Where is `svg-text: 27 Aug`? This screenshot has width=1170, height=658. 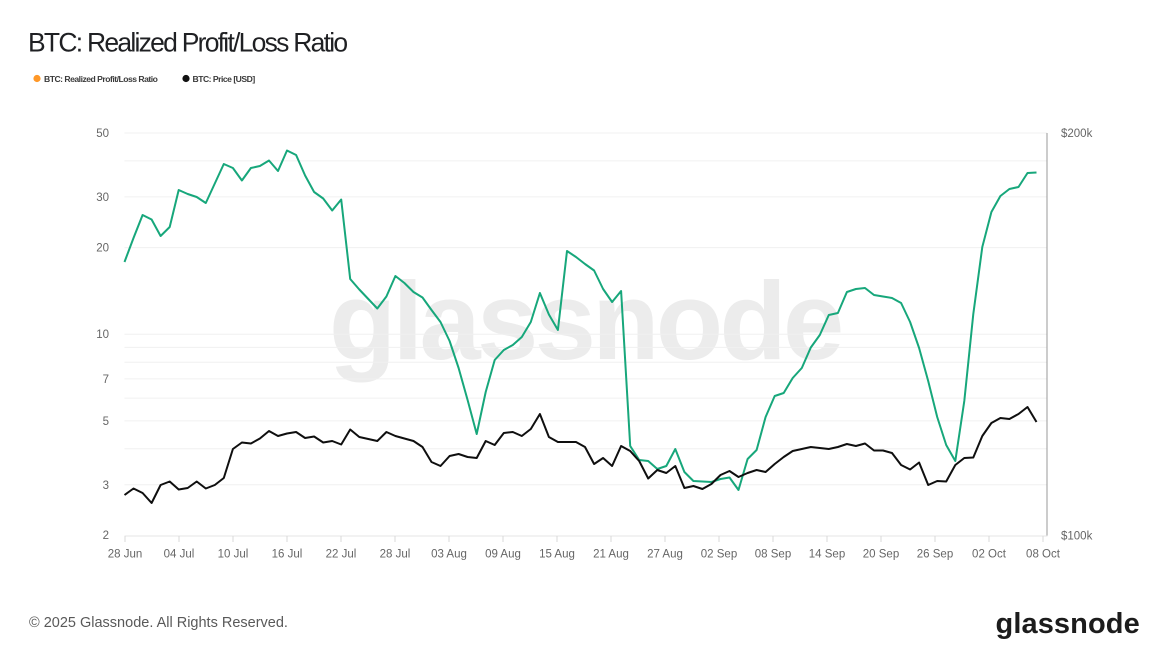
svg-text: 27 Aug is located at coordinates (665, 555).